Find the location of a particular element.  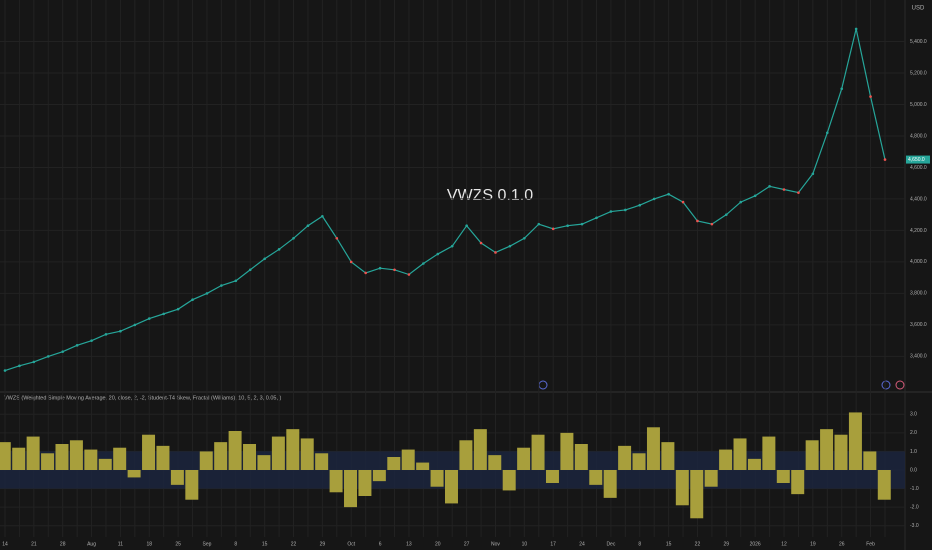

y-tick-label: -2.0 is located at coordinates (914, 507).